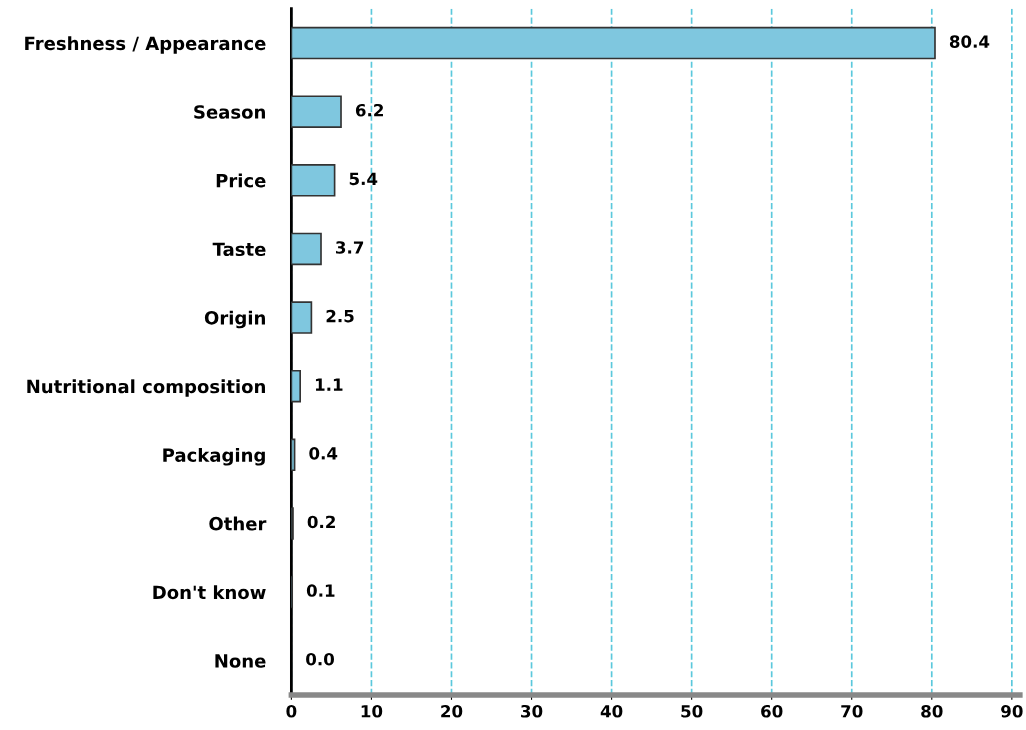  What do you see at coordinates (234, 319) in the screenshot?
I see `y-tick-label: Origin` at bounding box center [234, 319].